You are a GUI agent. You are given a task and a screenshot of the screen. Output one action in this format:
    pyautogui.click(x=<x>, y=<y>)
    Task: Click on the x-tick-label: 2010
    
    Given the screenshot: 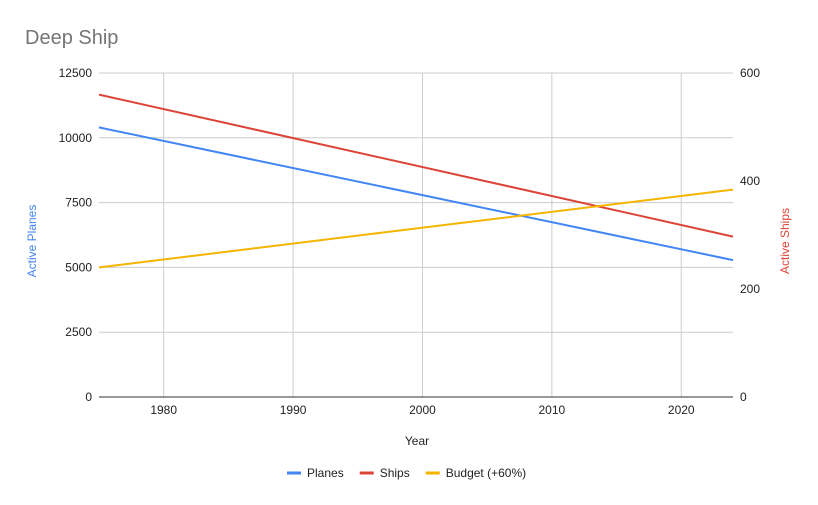 What is the action you would take?
    pyautogui.click(x=552, y=410)
    